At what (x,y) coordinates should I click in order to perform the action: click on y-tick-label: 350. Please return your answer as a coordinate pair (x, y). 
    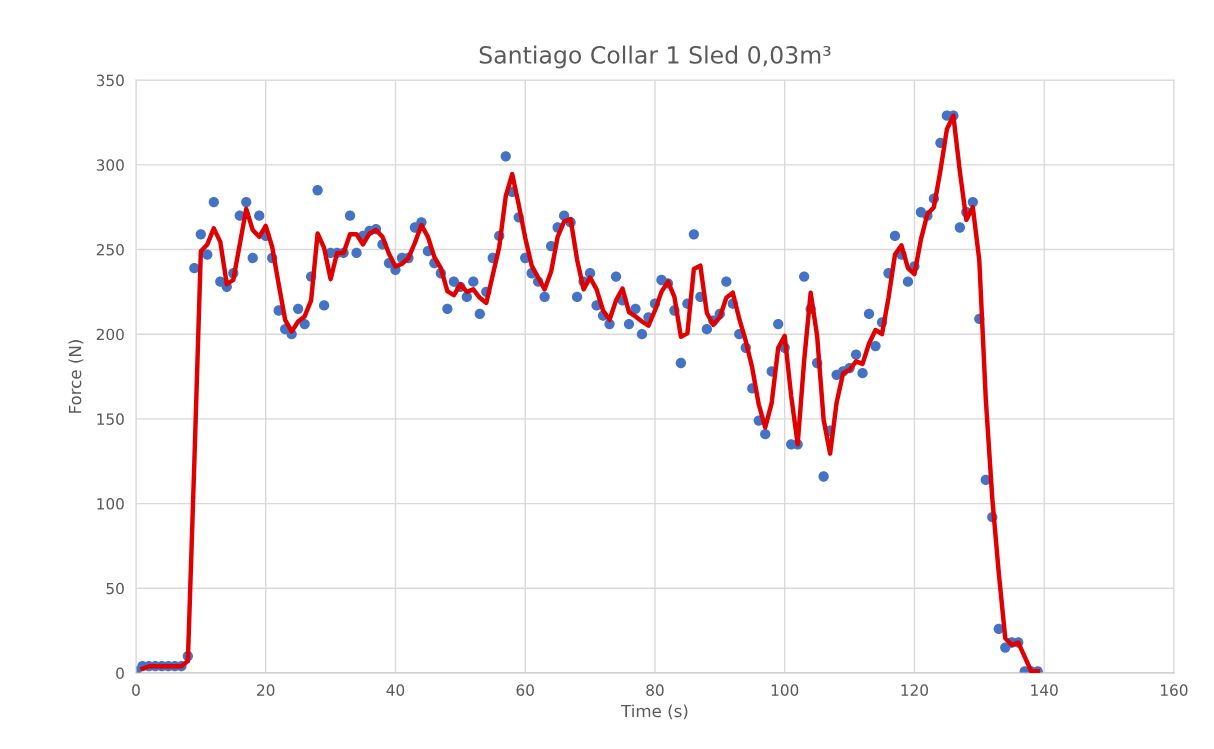
    Looking at the image, I should click on (110, 80).